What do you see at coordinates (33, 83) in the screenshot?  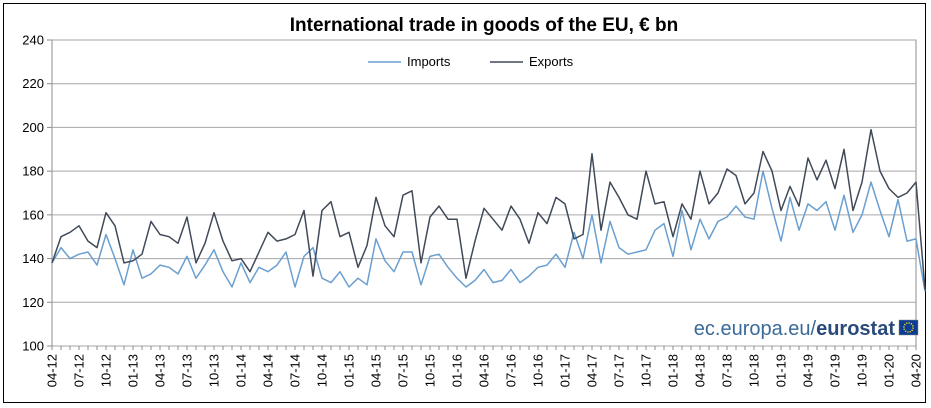 I see `y-tick-label: 220` at bounding box center [33, 83].